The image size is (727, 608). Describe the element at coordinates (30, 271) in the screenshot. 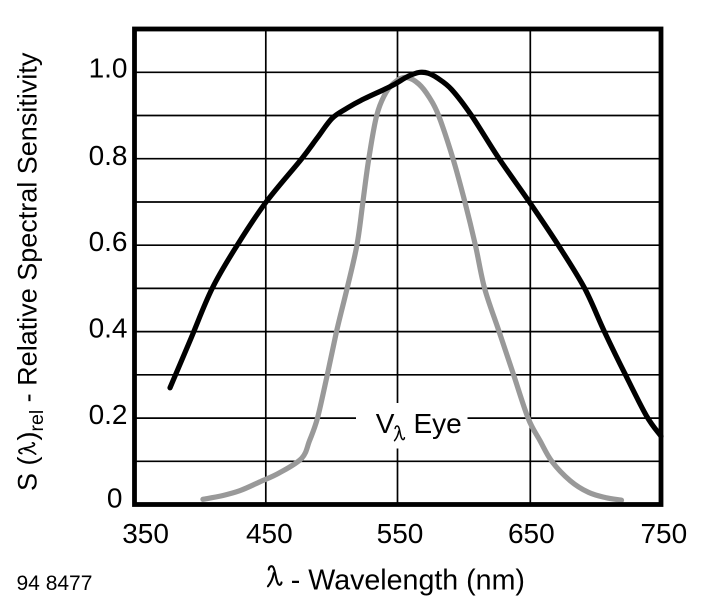

I see `svg-text:S ()rel - Relative Spectral Se: S ()rel - Relative Spectral Sensitivity` at that location.